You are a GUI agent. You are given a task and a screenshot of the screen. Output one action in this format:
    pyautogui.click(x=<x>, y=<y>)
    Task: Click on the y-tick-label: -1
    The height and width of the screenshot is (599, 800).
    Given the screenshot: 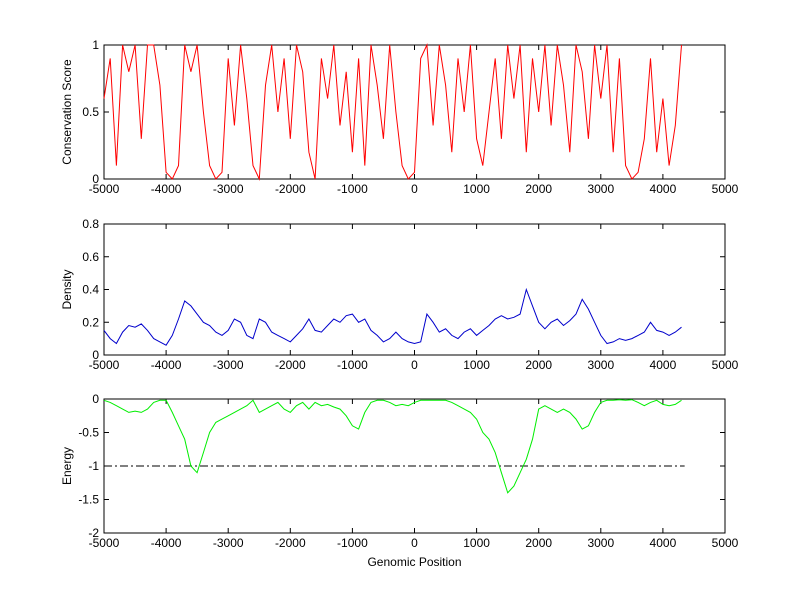 What is the action you would take?
    pyautogui.click(x=93, y=466)
    